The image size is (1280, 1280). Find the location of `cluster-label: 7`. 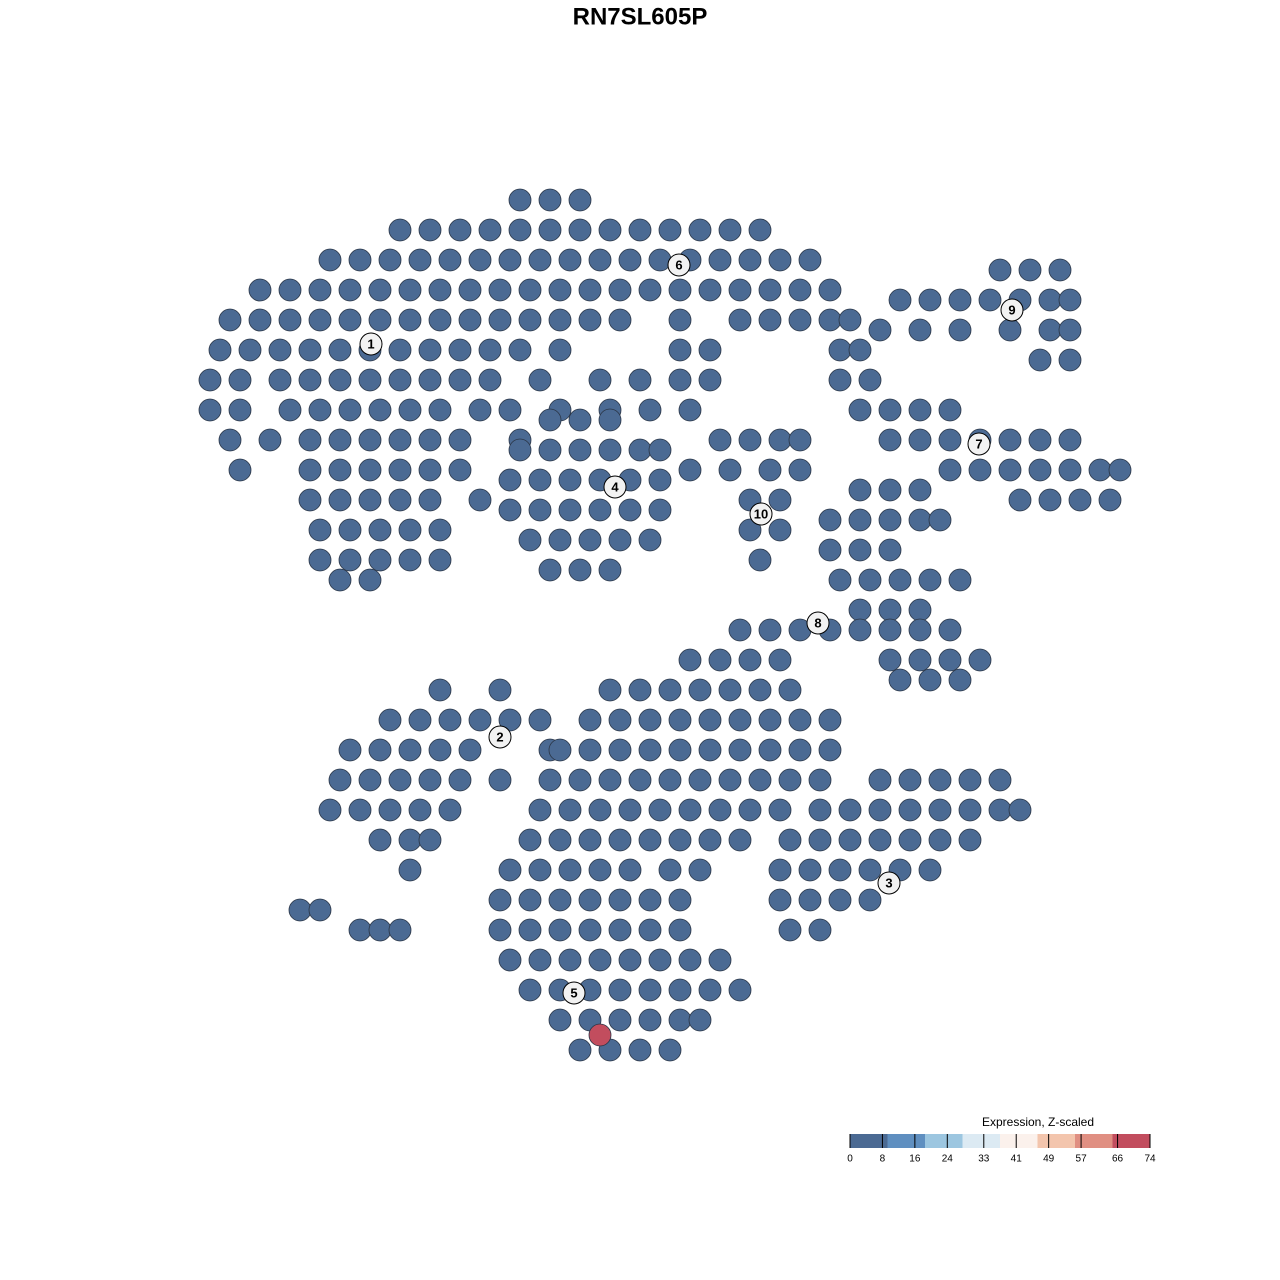

cluster-label: 7 is located at coordinates (978, 443).